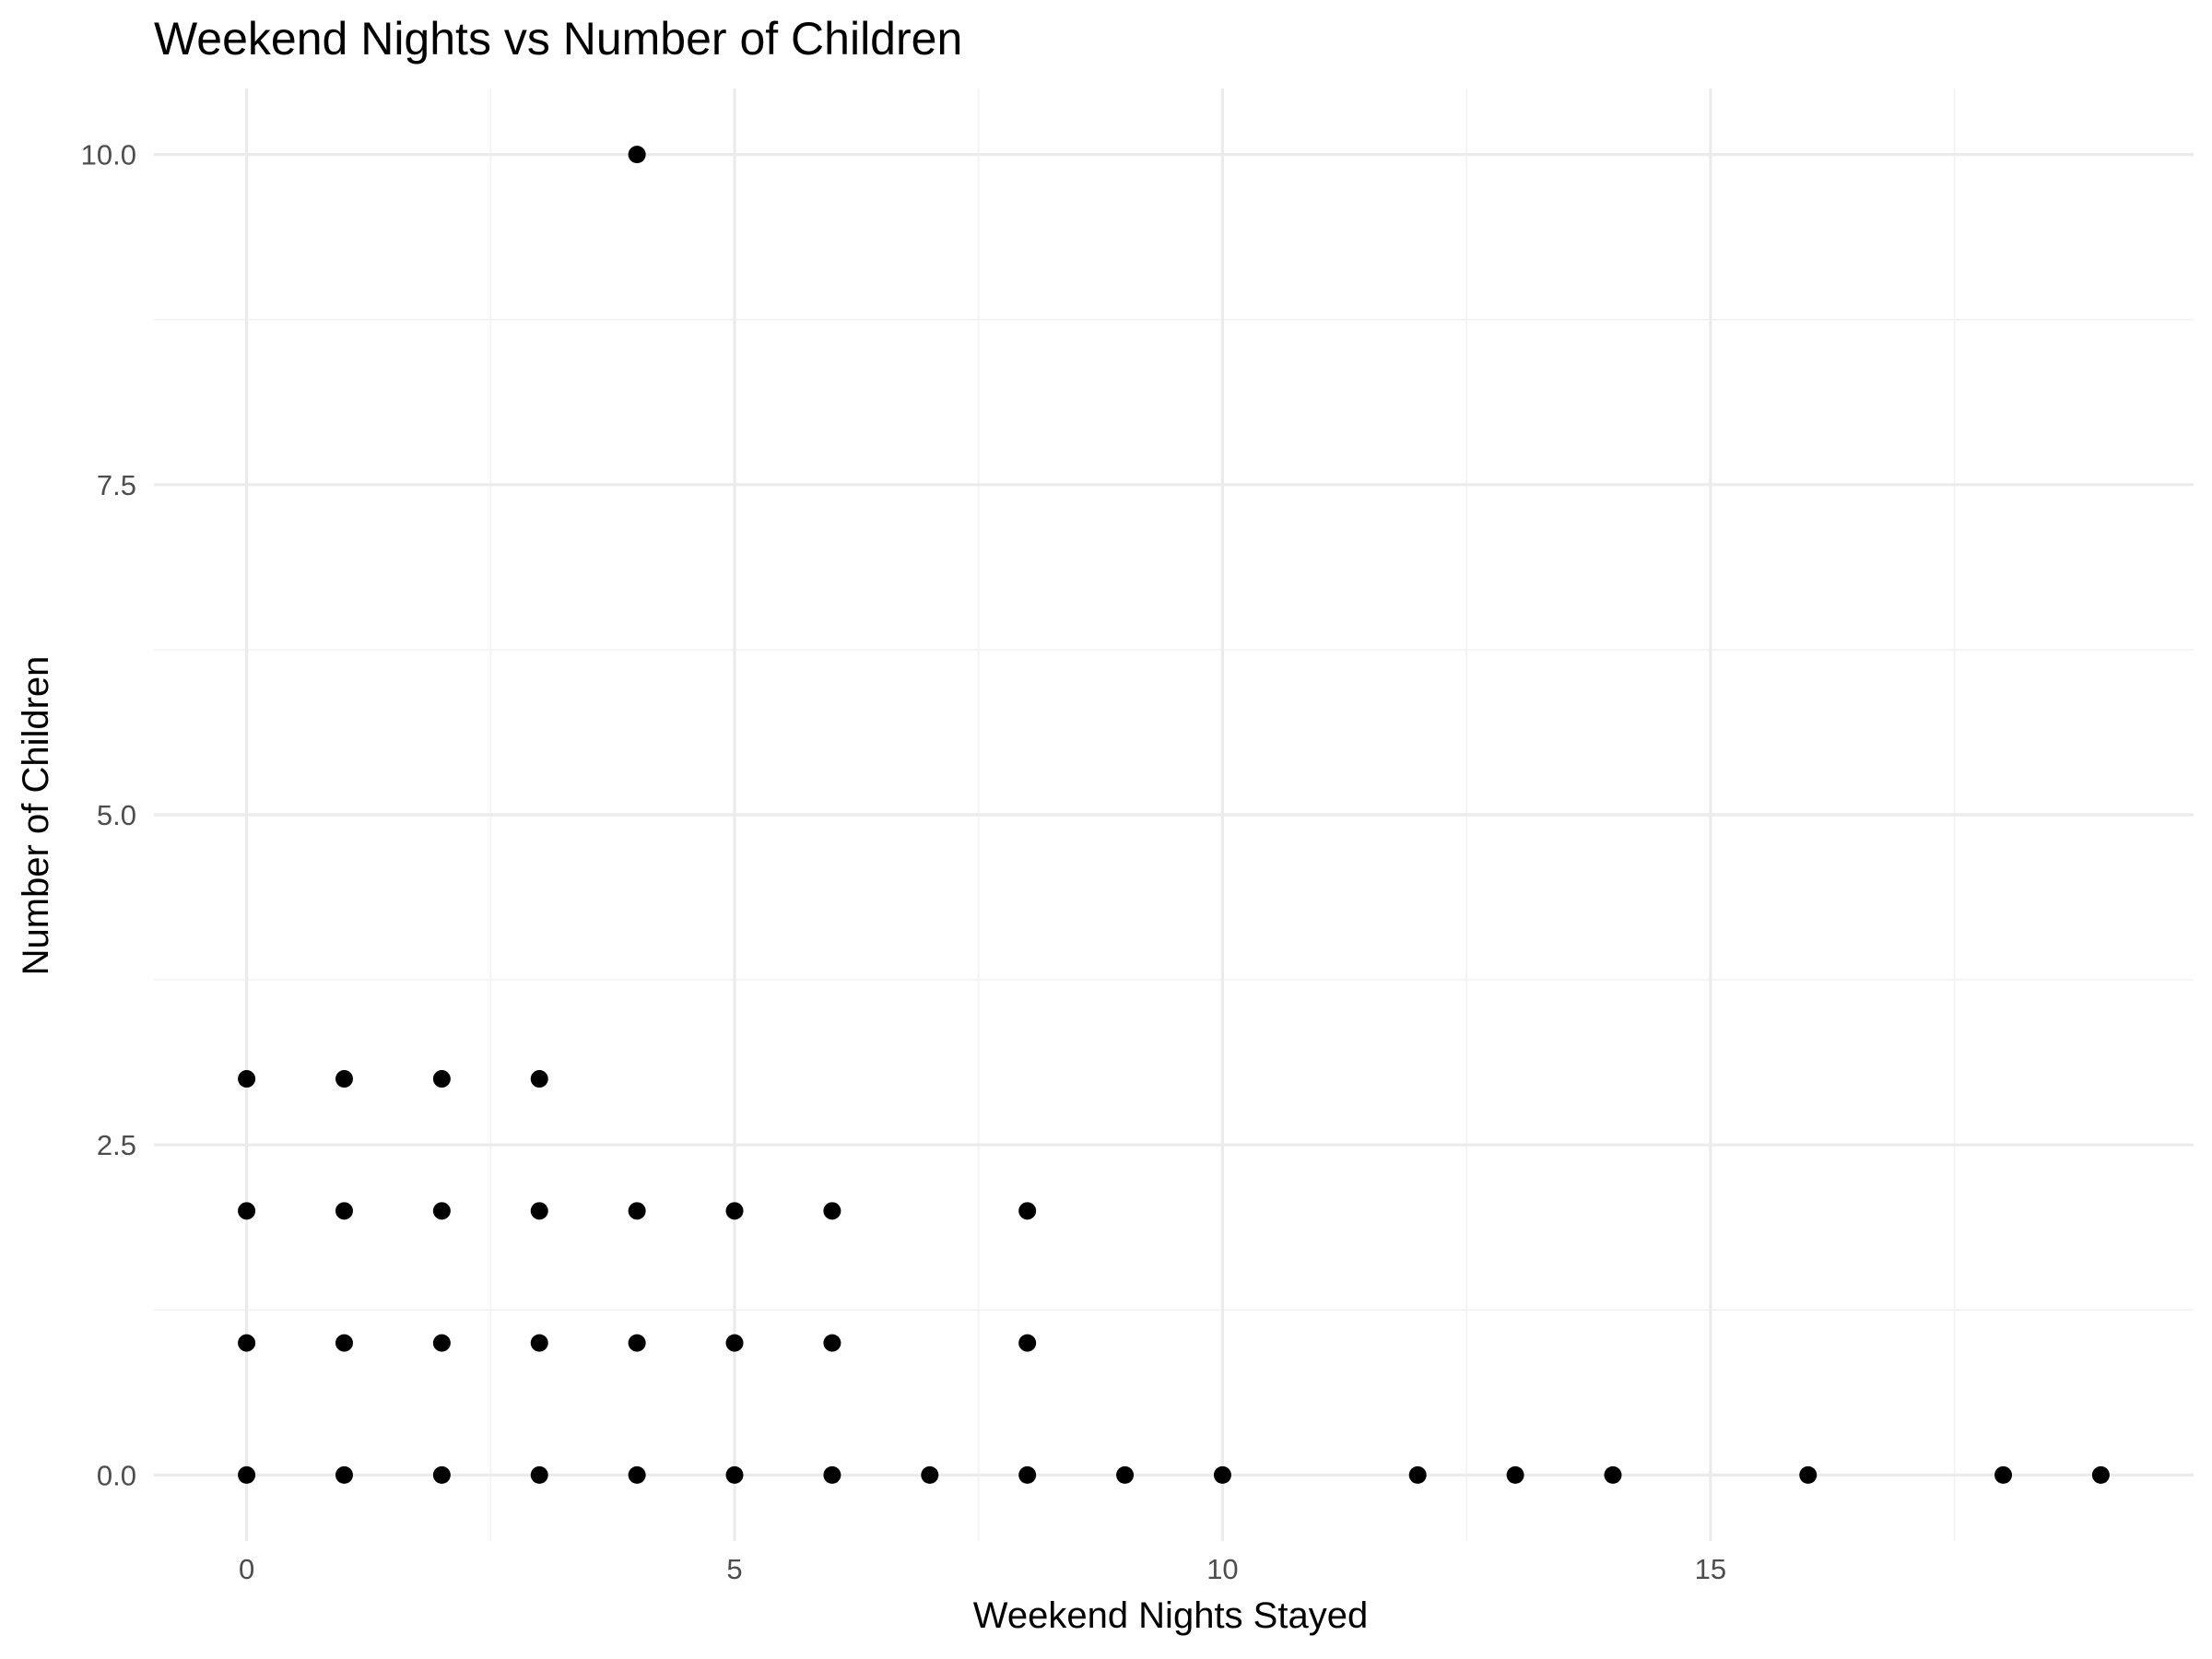 This screenshot has width=2212, height=1659. Describe the element at coordinates (246, 1569) in the screenshot. I see `x-tick-label: 0` at that location.